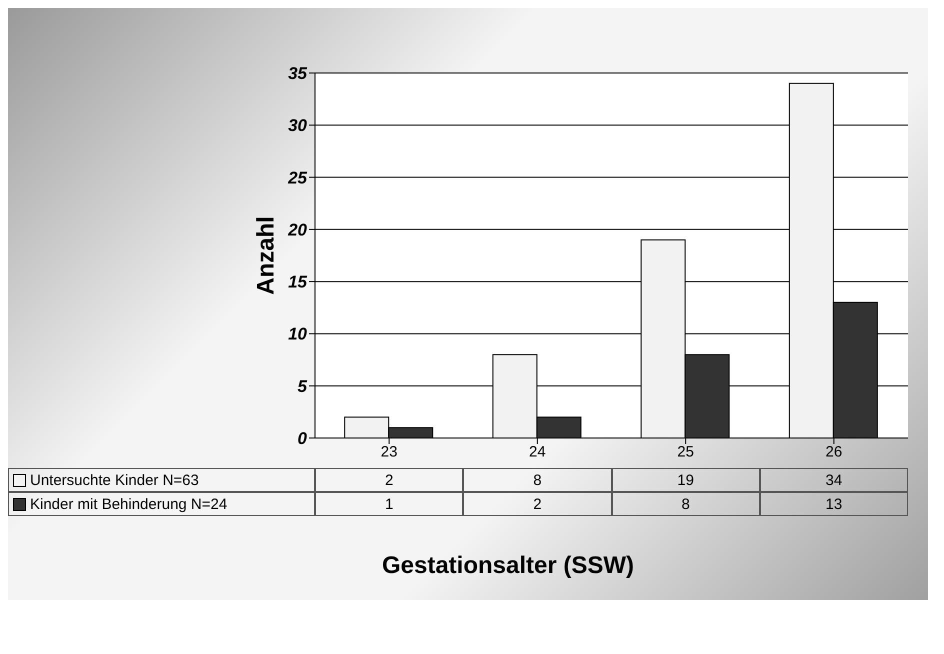  I want to click on data-label: 1, so click(389, 504).